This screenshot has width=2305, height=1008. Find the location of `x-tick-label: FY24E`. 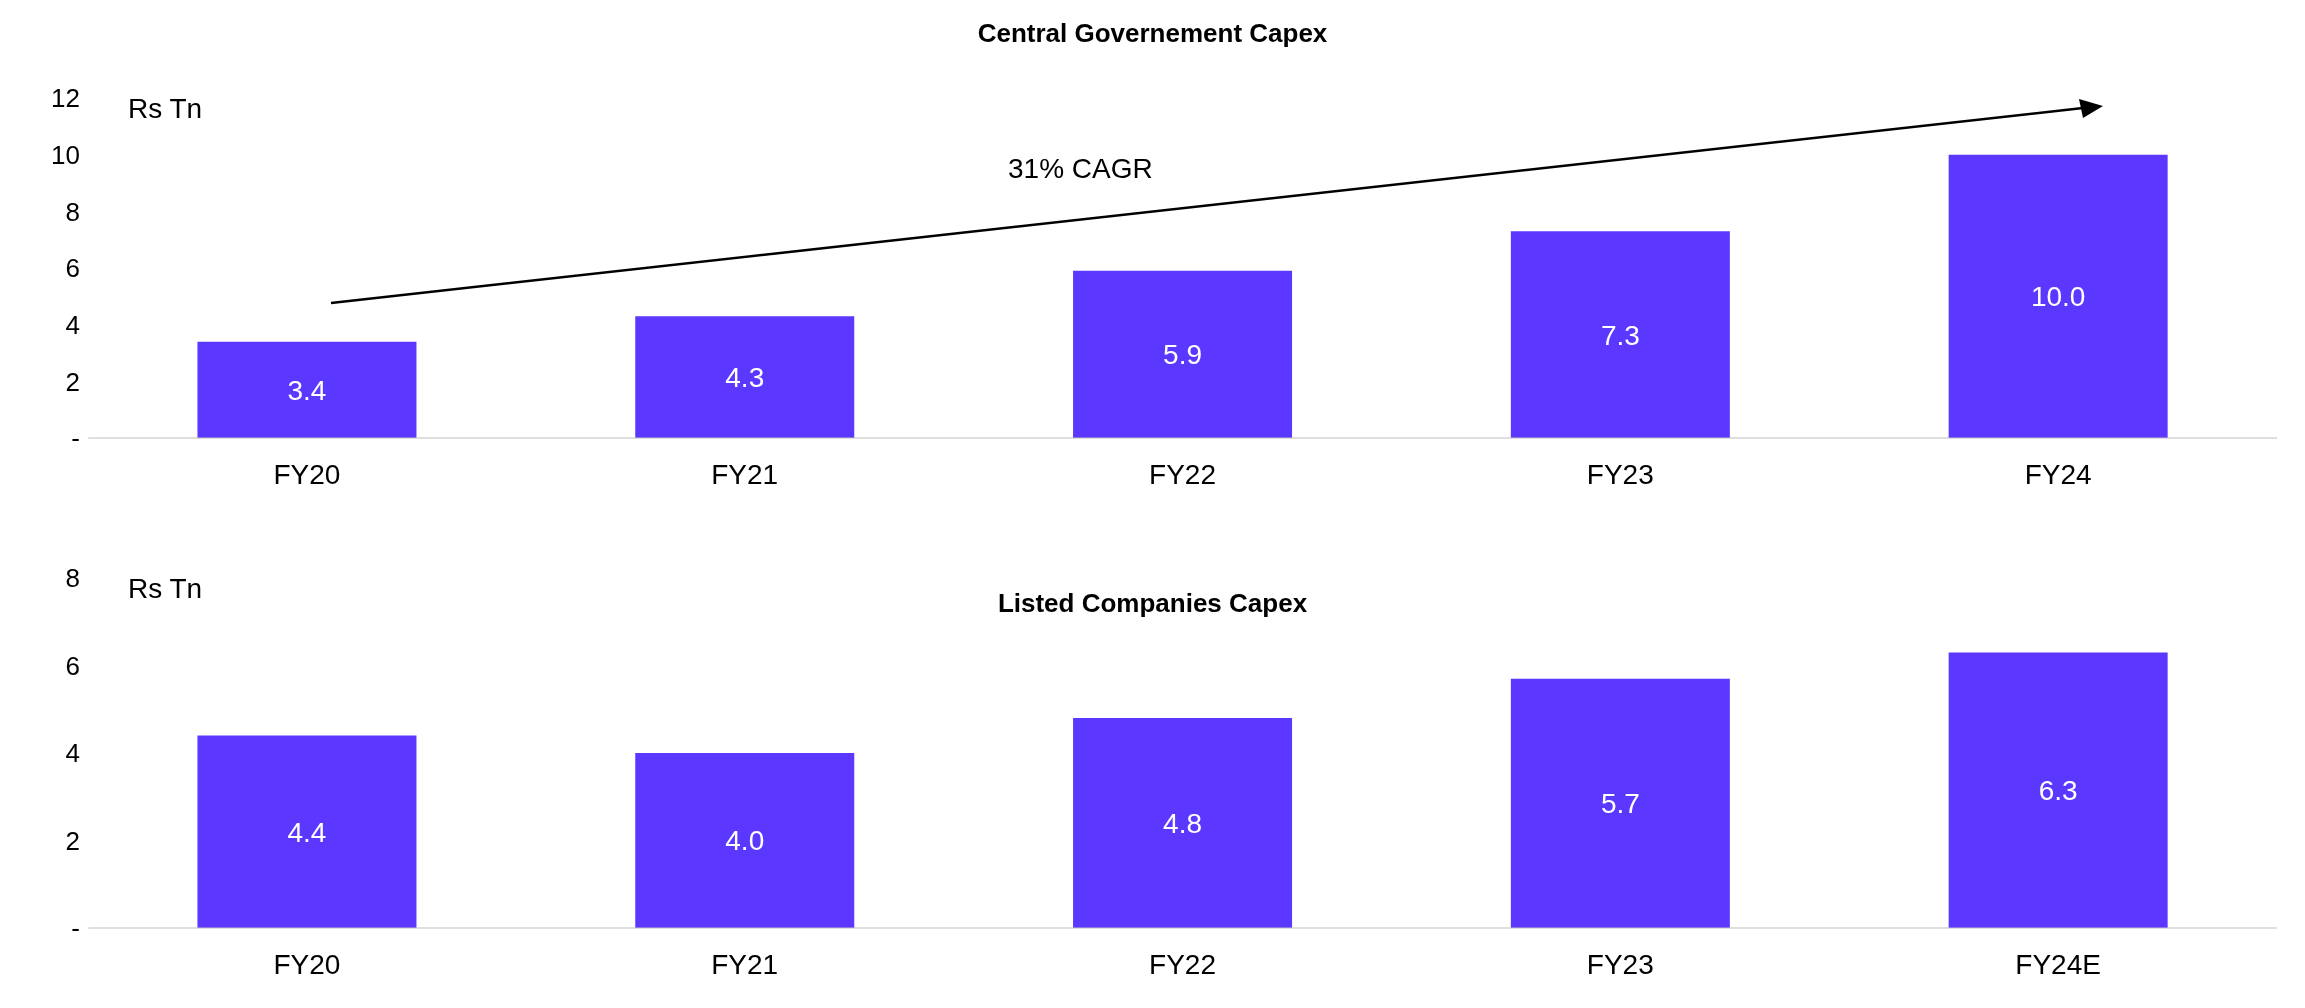

x-tick-label: FY24E is located at coordinates (2058, 964).